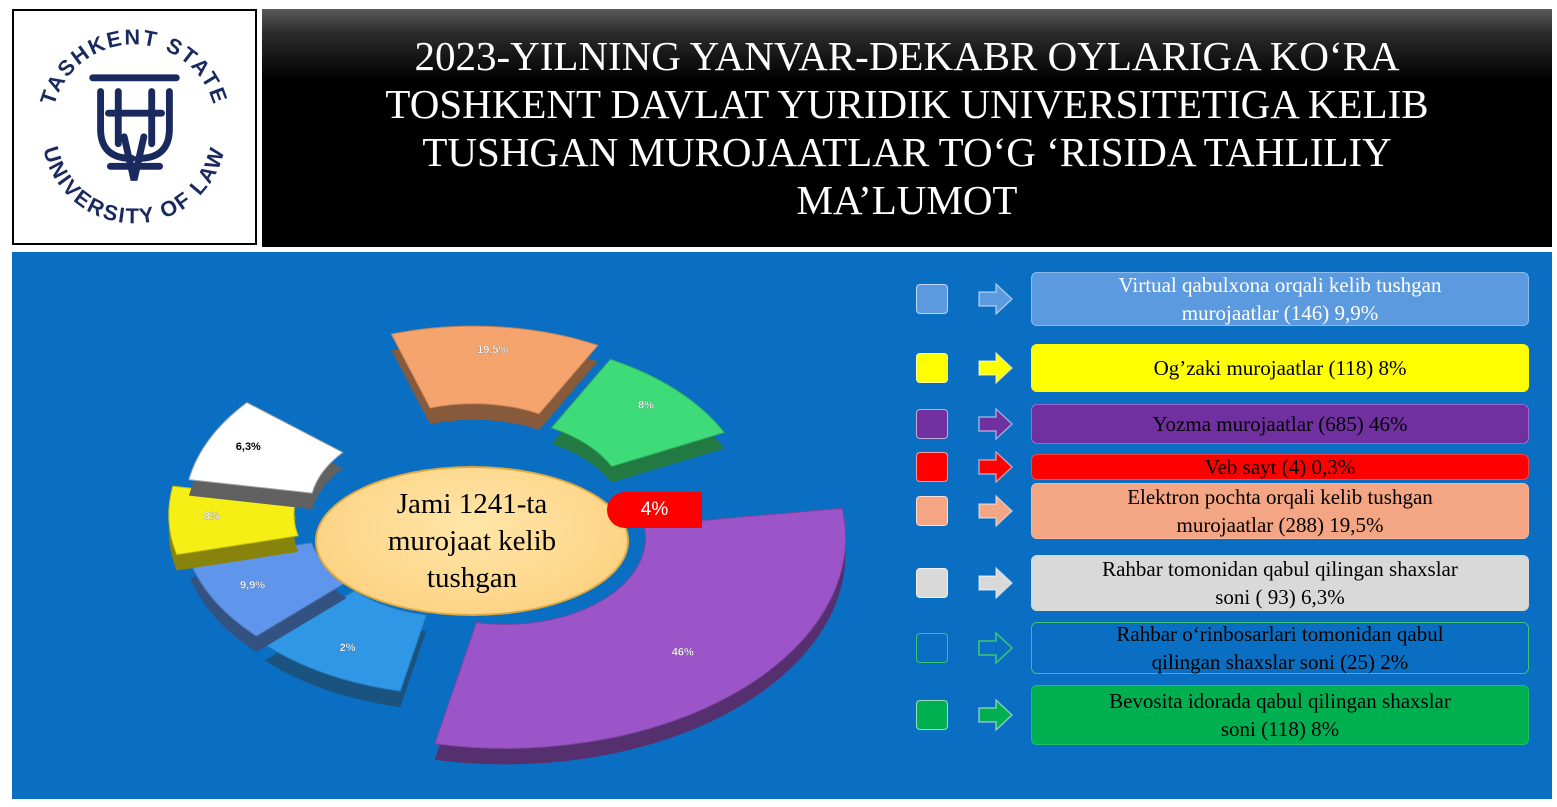 The image size is (1557, 807). I want to click on percent-badge: 4%, so click(654, 510).